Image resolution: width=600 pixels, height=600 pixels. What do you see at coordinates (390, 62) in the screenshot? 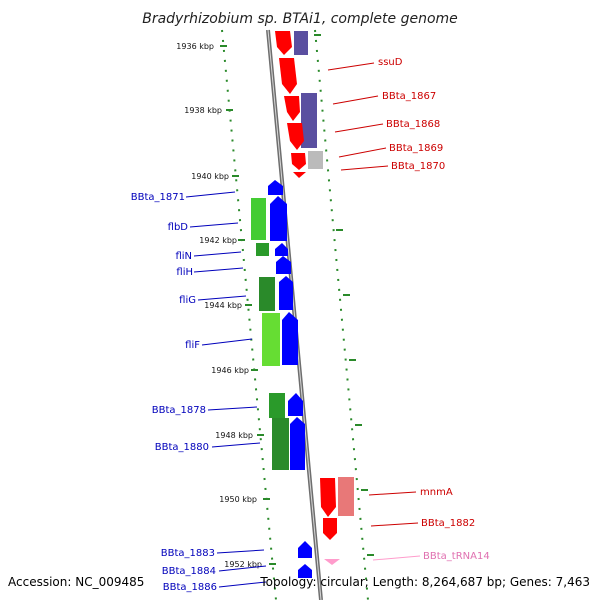
I see `gene-label: ssuD` at bounding box center [390, 62].